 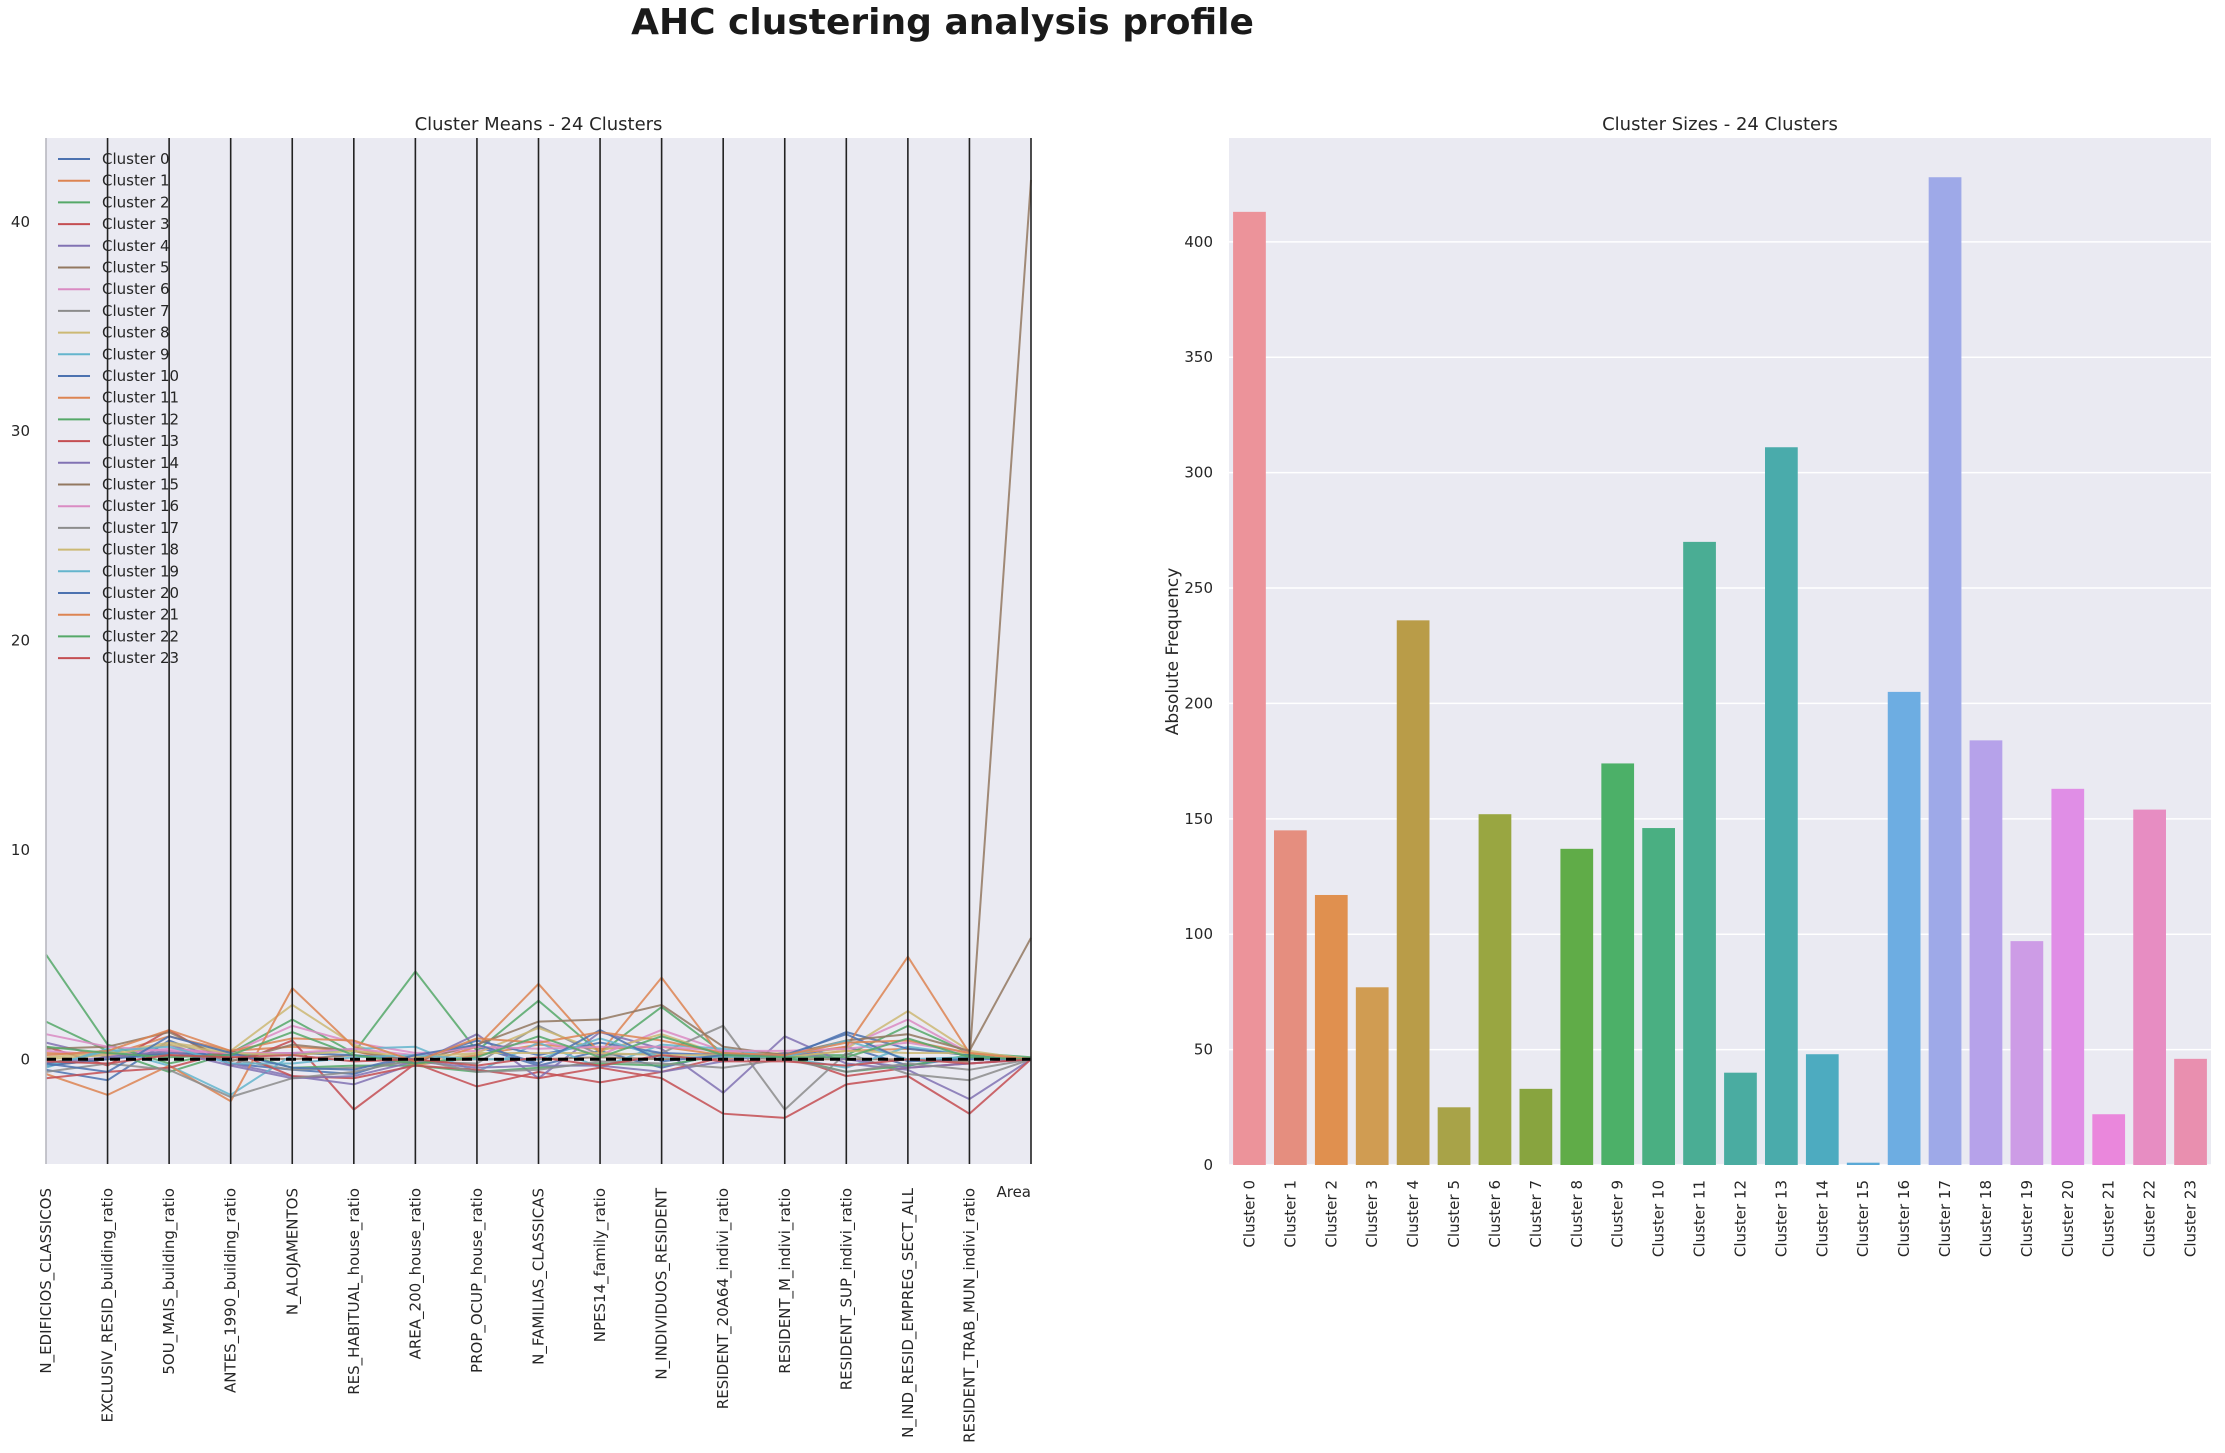 What do you see at coordinates (2150, 1218) in the screenshot?
I see `x-tick-label: Cluster 22` at bounding box center [2150, 1218].